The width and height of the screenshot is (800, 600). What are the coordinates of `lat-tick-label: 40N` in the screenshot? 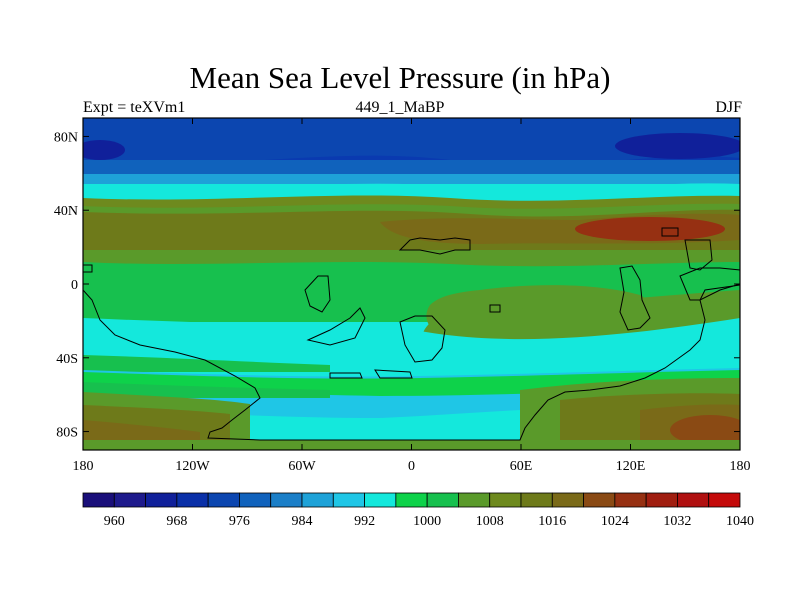 It's located at (66, 211).